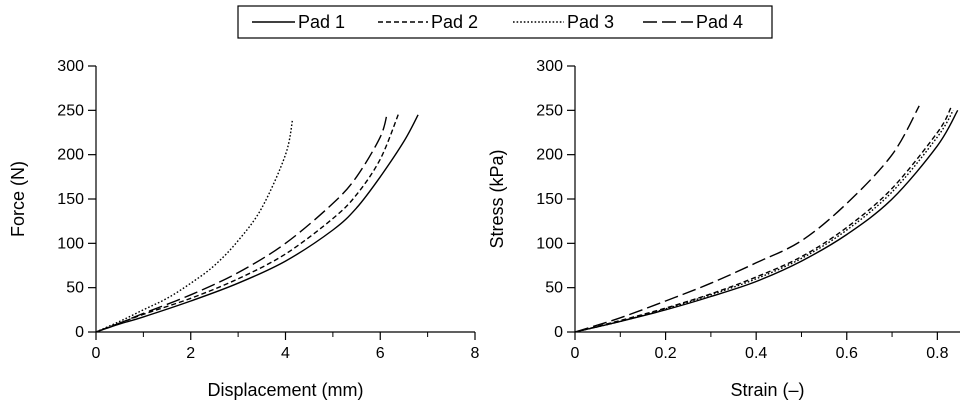 Image resolution: width=976 pixels, height=407 pixels. Describe the element at coordinates (380, 353) in the screenshot. I see `x-tick-label: 6` at that location.